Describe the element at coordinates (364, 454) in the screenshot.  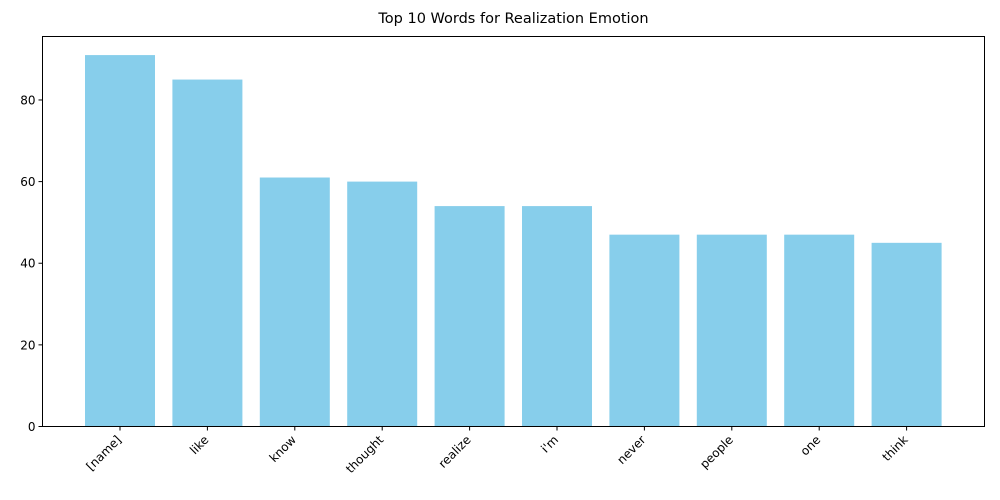
I see `x-tick-label: thought` at that location.